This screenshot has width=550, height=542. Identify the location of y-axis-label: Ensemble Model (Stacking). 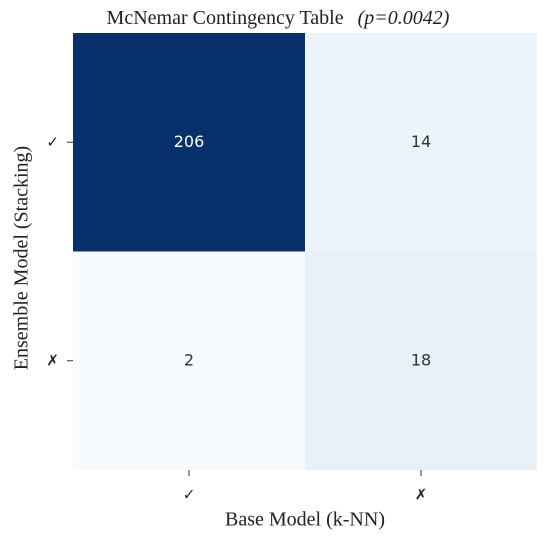
(22, 258).